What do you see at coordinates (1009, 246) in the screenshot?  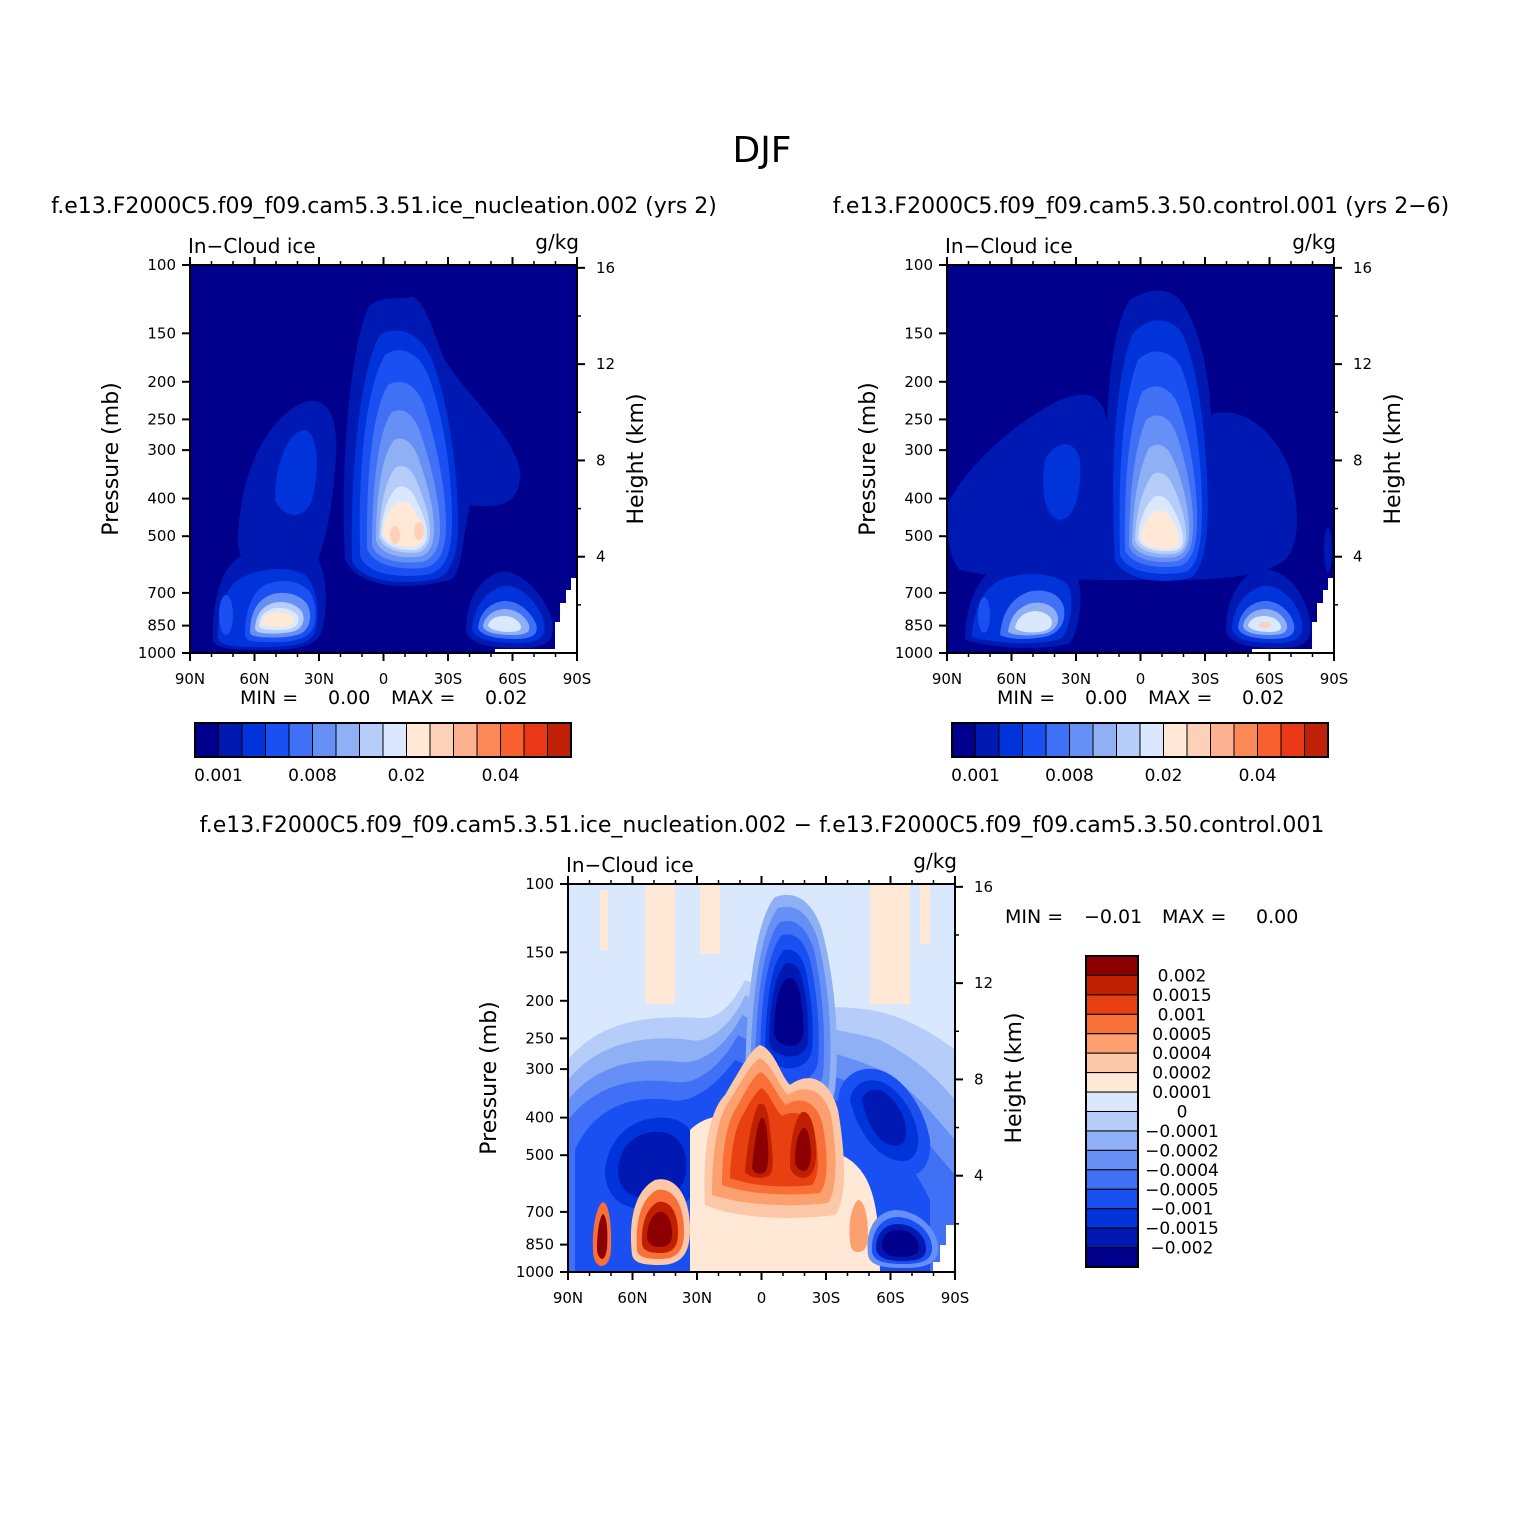 I see `panel-control-left-label: In−Cloud ice` at bounding box center [1009, 246].